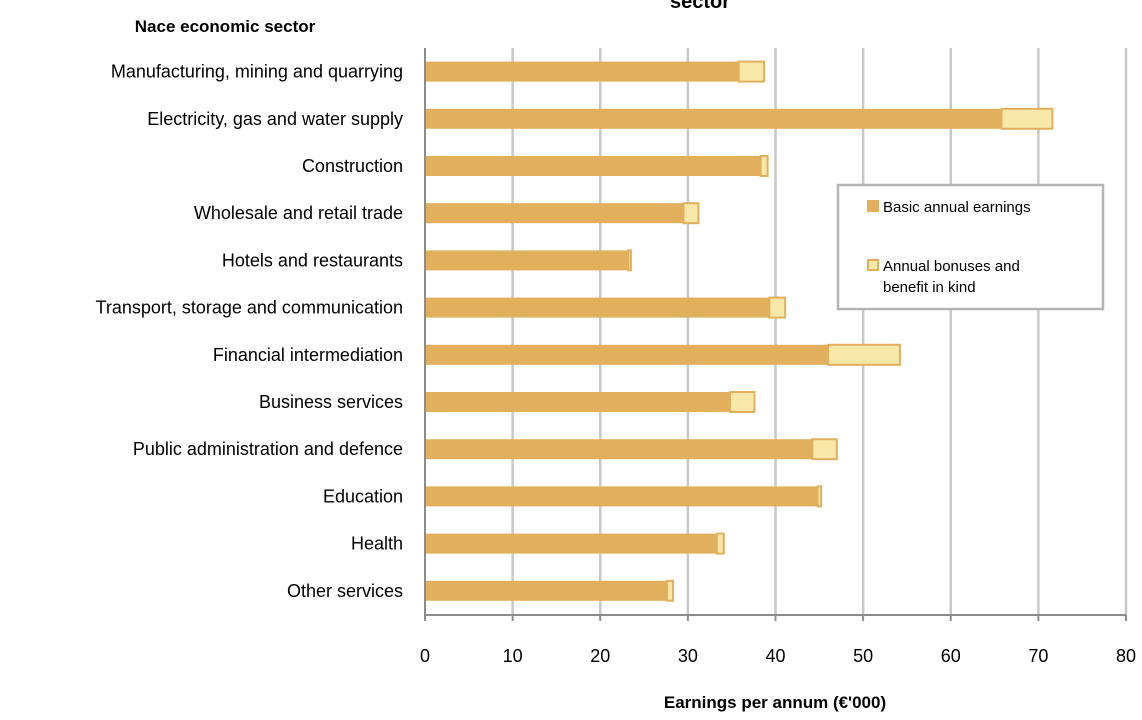 The height and width of the screenshot is (720, 1142). What do you see at coordinates (957, 207) in the screenshot?
I see `legend-label-basic-earnings: Basic annual earnings` at bounding box center [957, 207].